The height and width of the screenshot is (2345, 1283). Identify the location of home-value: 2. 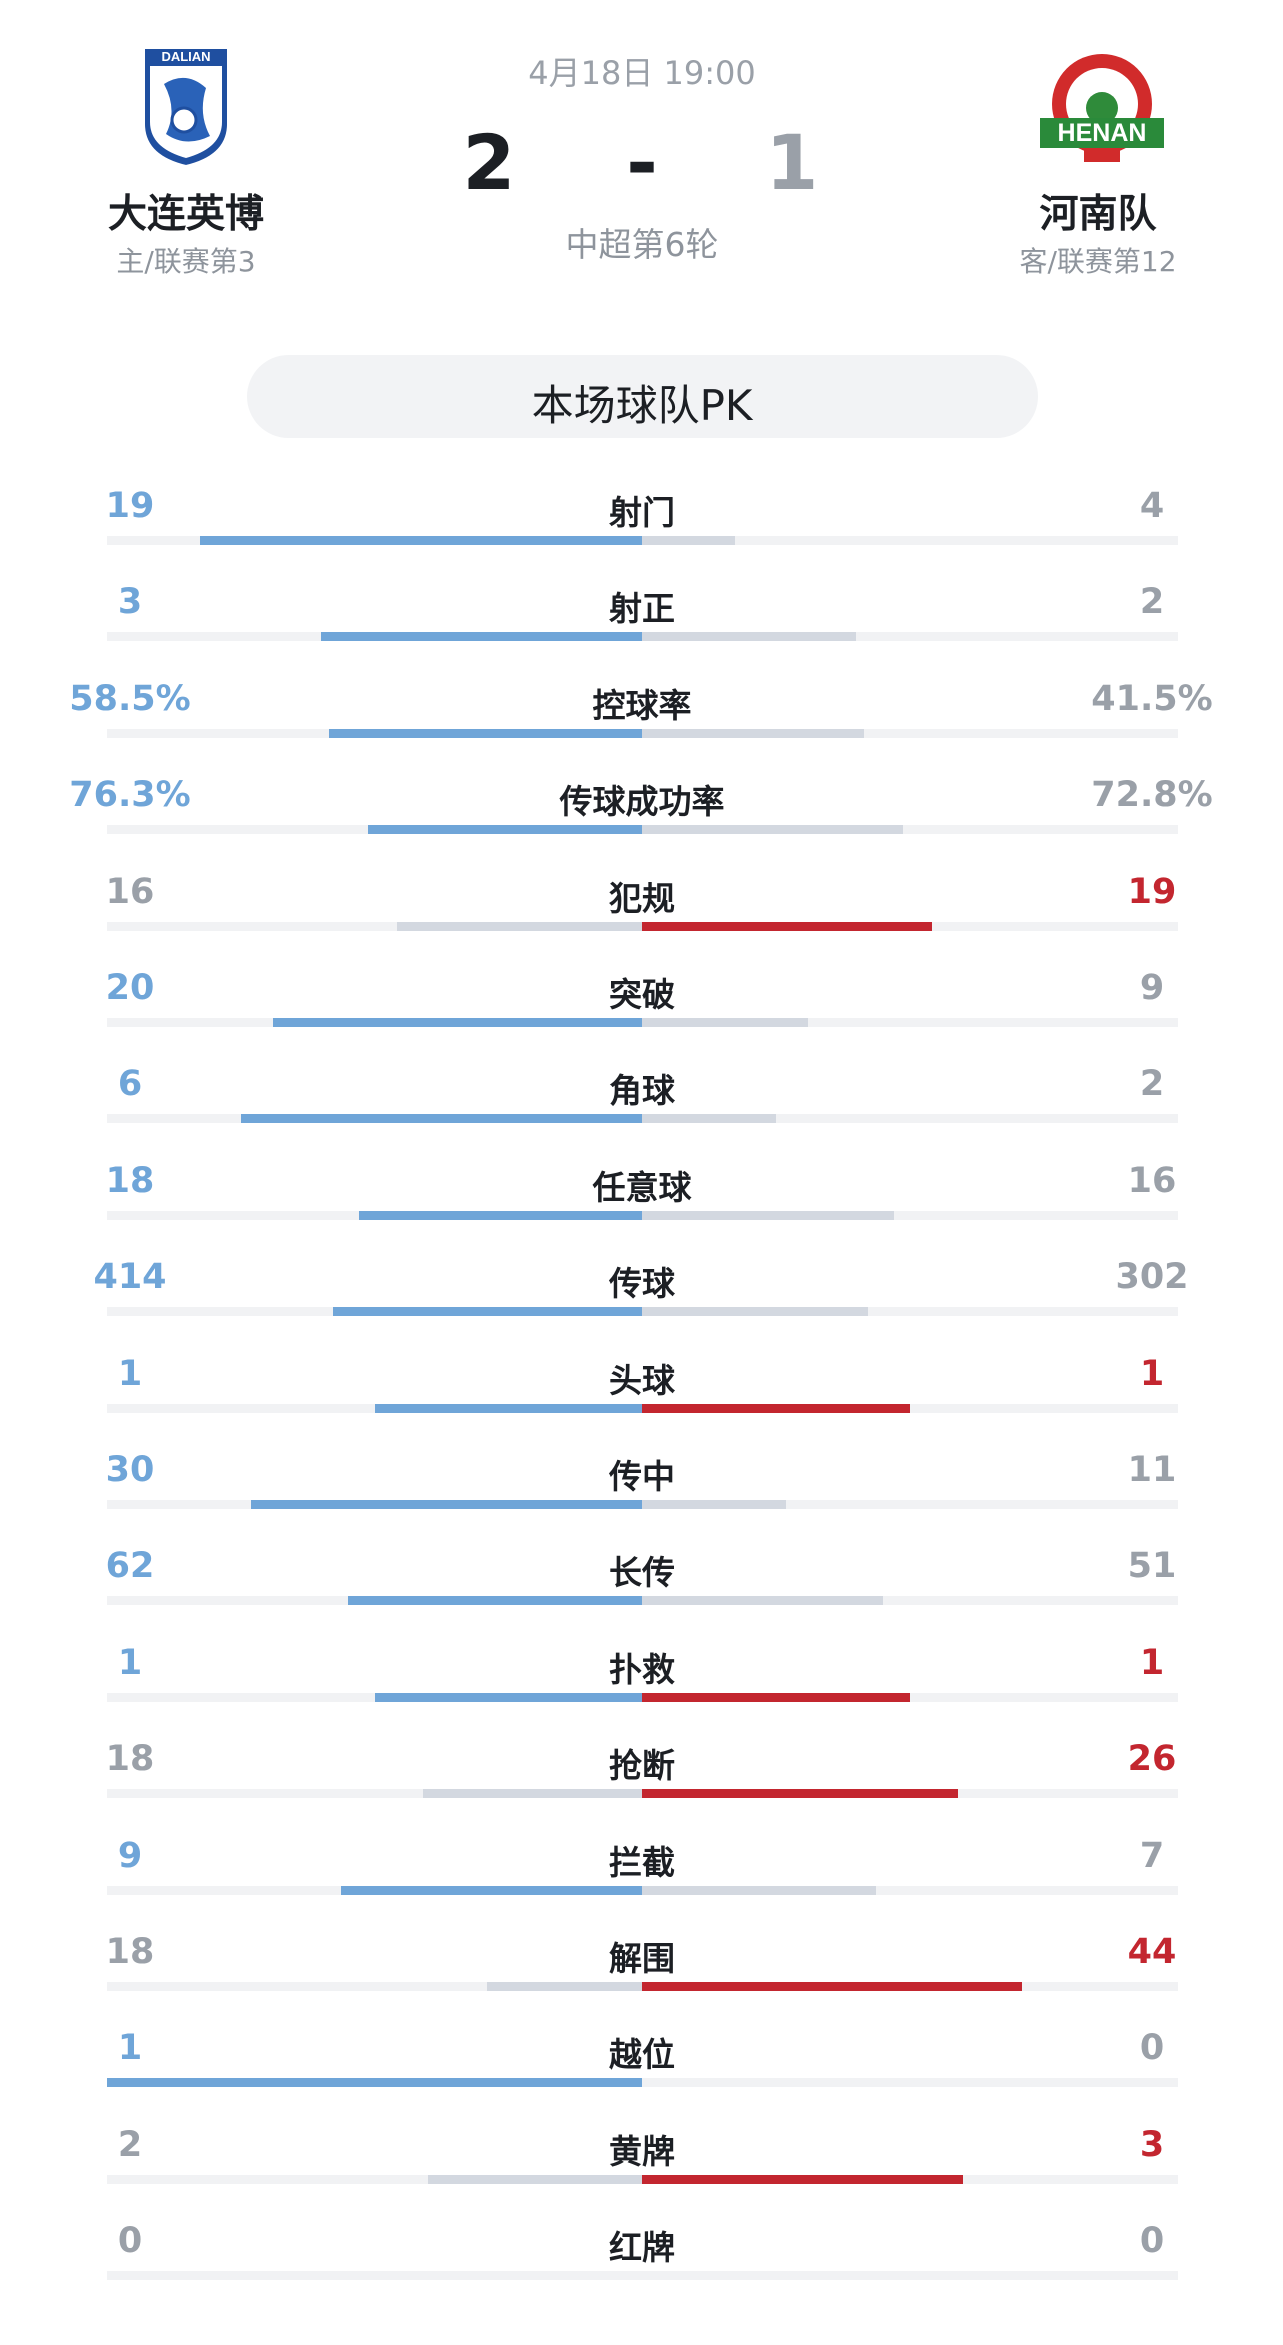
(130, 2144).